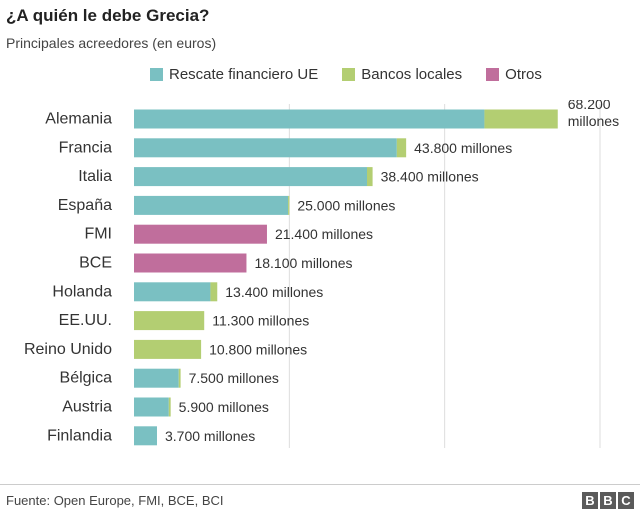  I want to click on value-label: 43.800 millones, so click(463, 148).